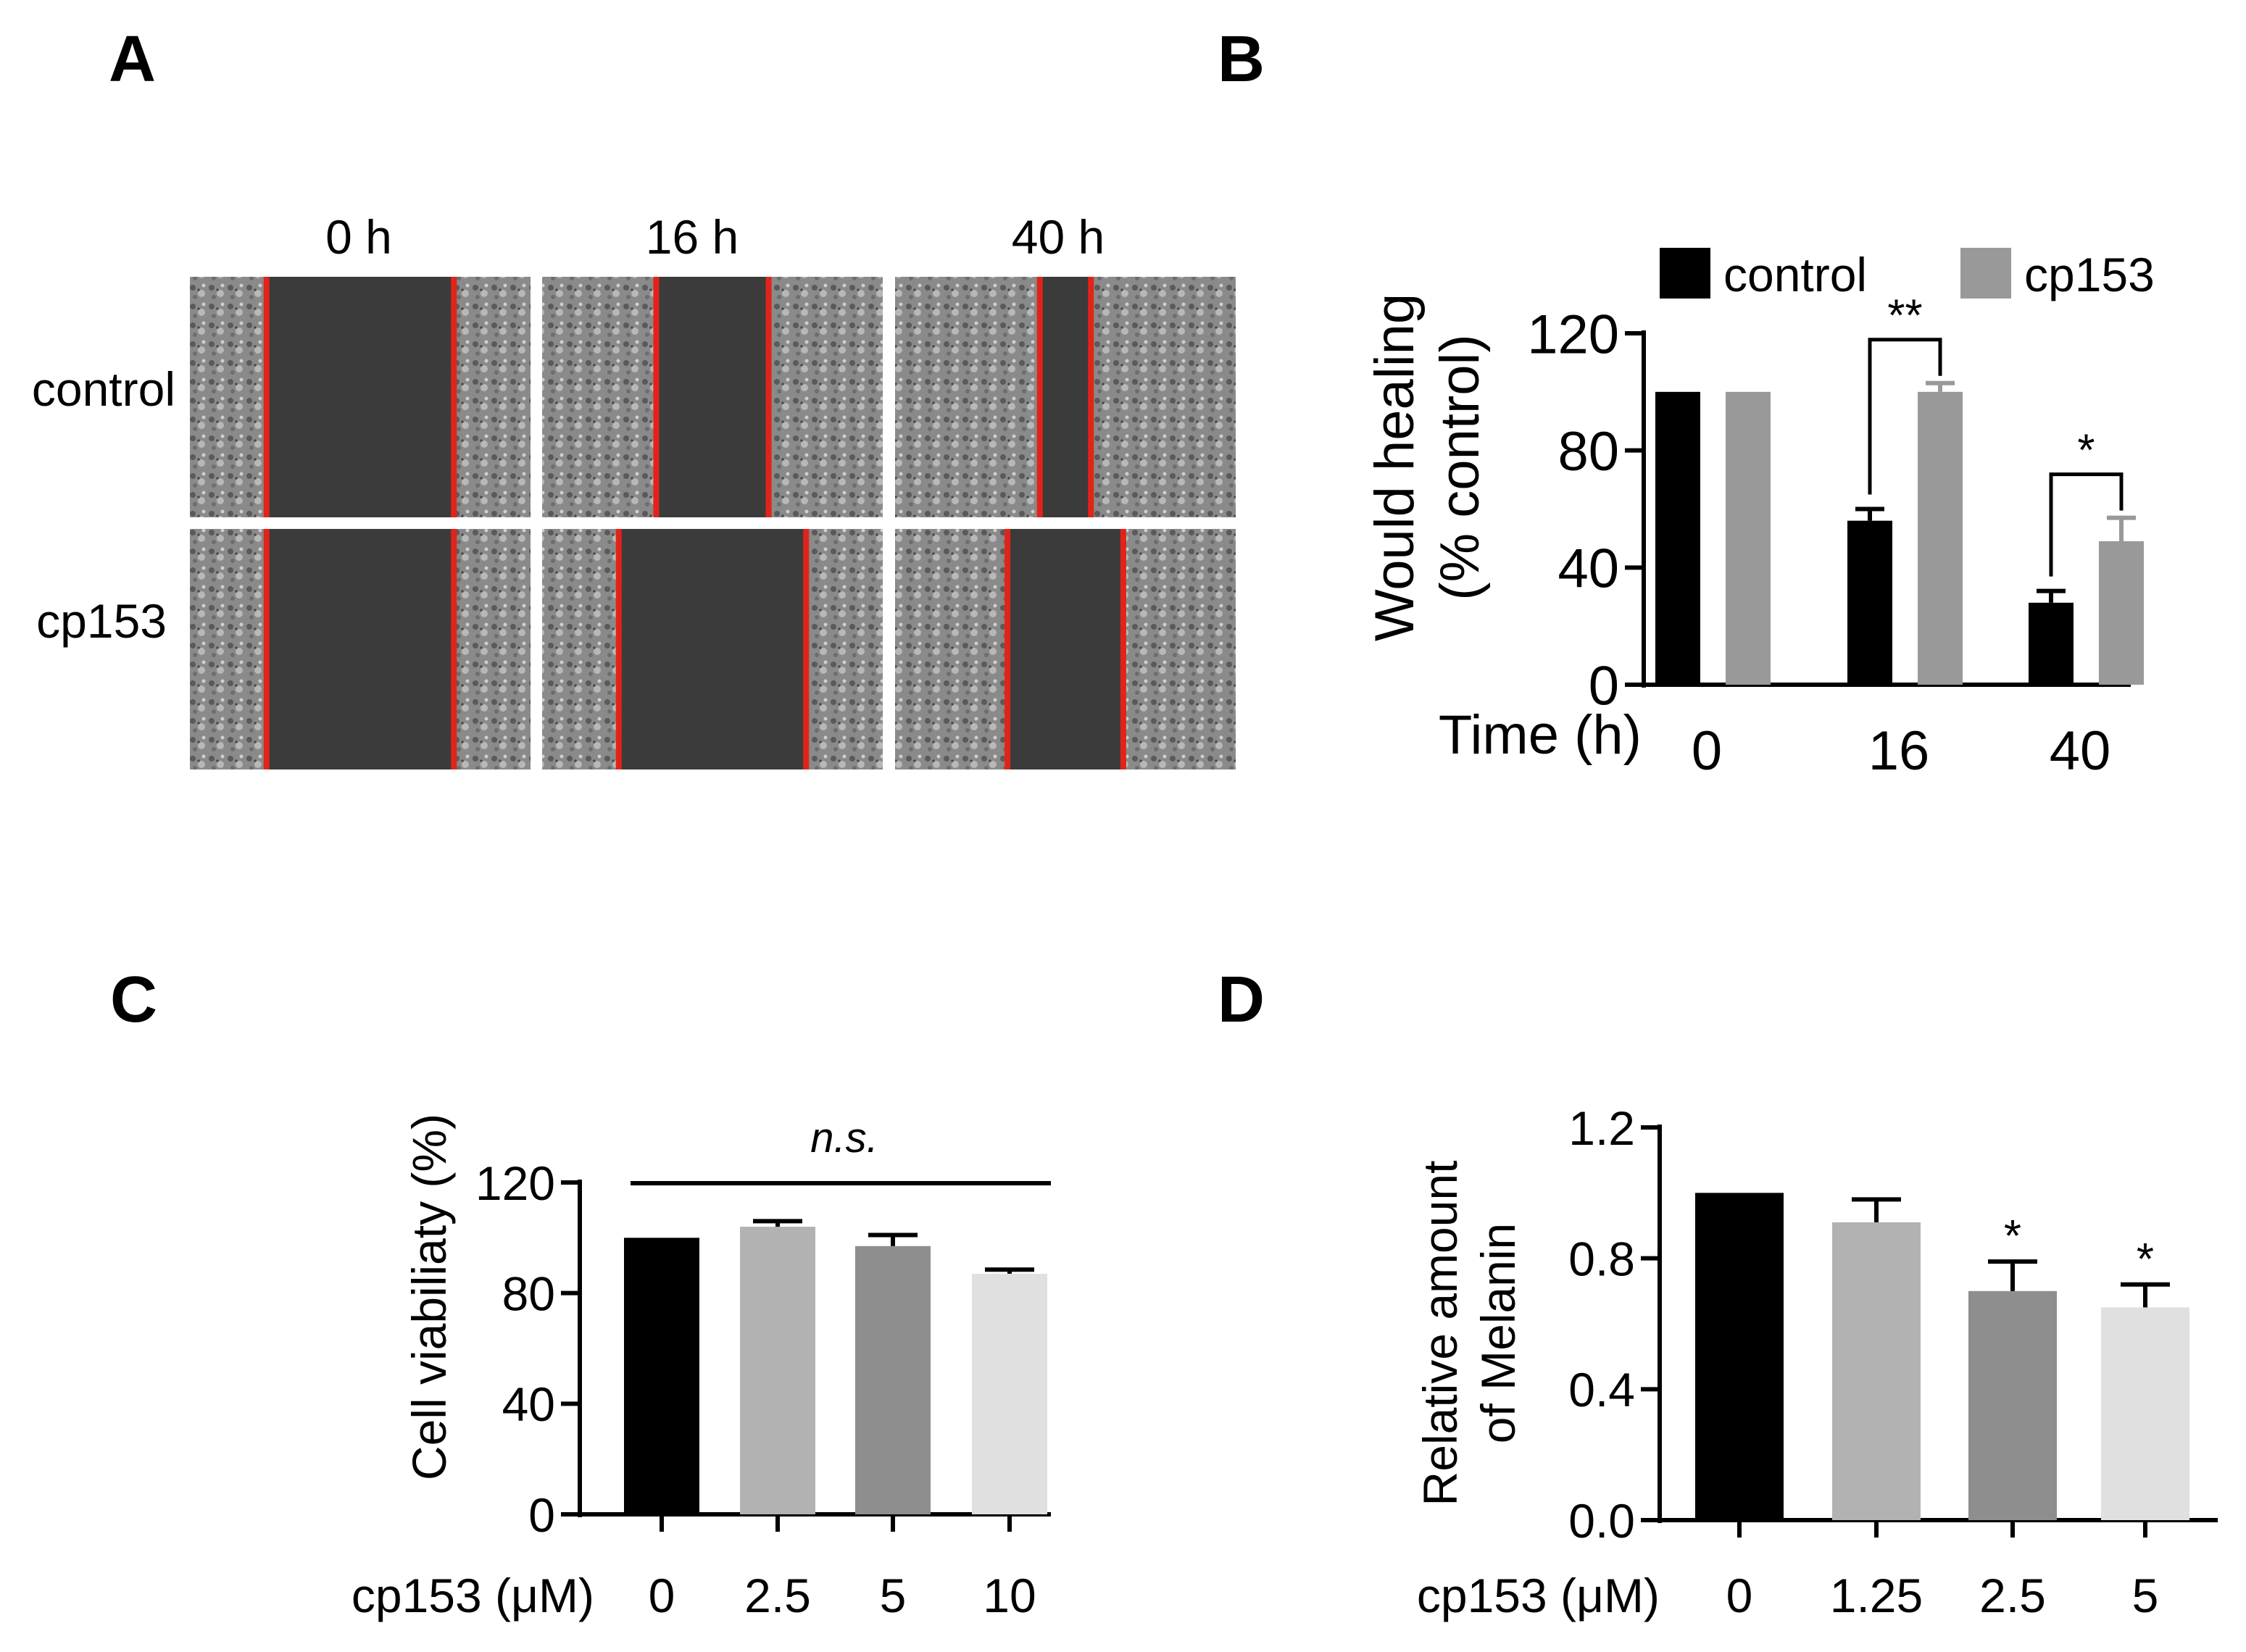  I want to click on time-label-40h: 40 h, so click(1058, 237).